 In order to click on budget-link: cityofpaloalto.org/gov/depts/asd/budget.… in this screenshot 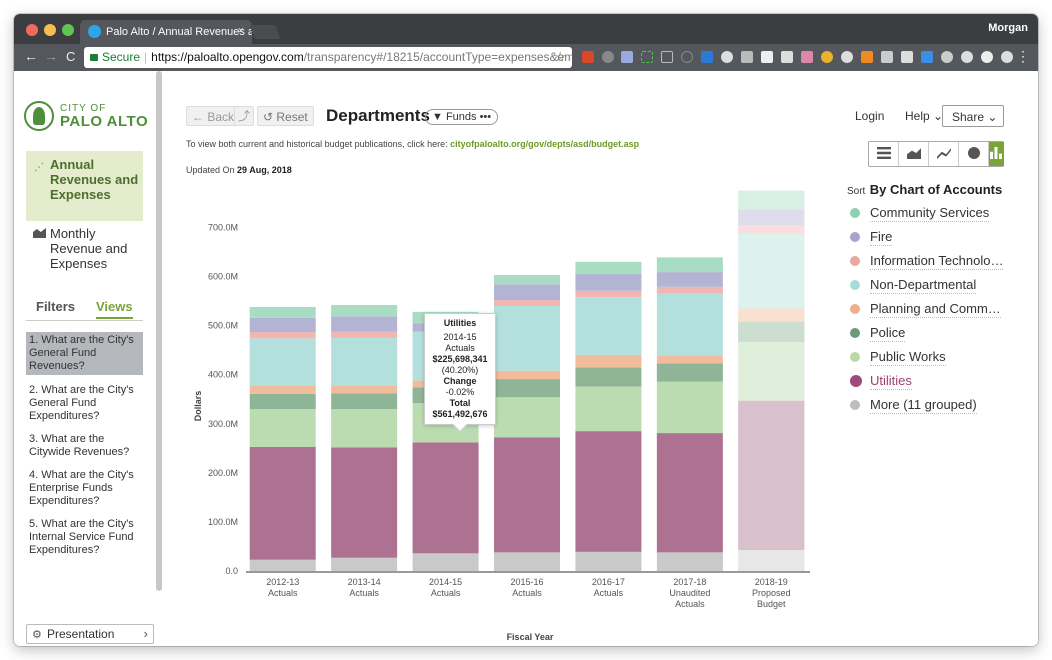, I will do `click(545, 144)`.